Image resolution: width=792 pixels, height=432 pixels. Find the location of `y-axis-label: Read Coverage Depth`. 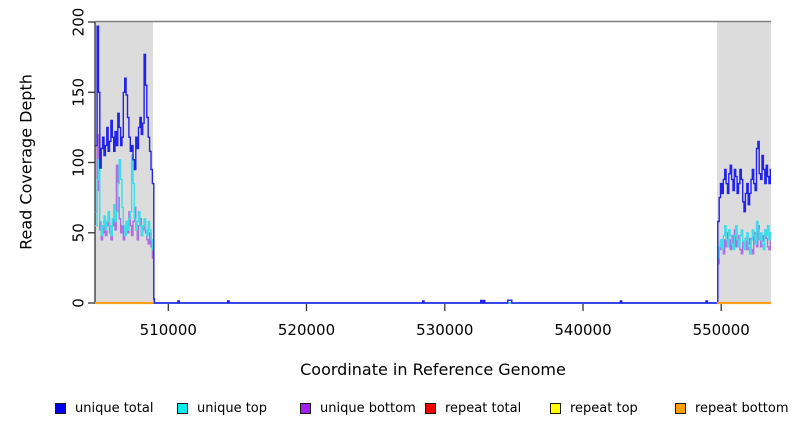

y-axis-label: Read Coverage Depth is located at coordinates (26, 162).